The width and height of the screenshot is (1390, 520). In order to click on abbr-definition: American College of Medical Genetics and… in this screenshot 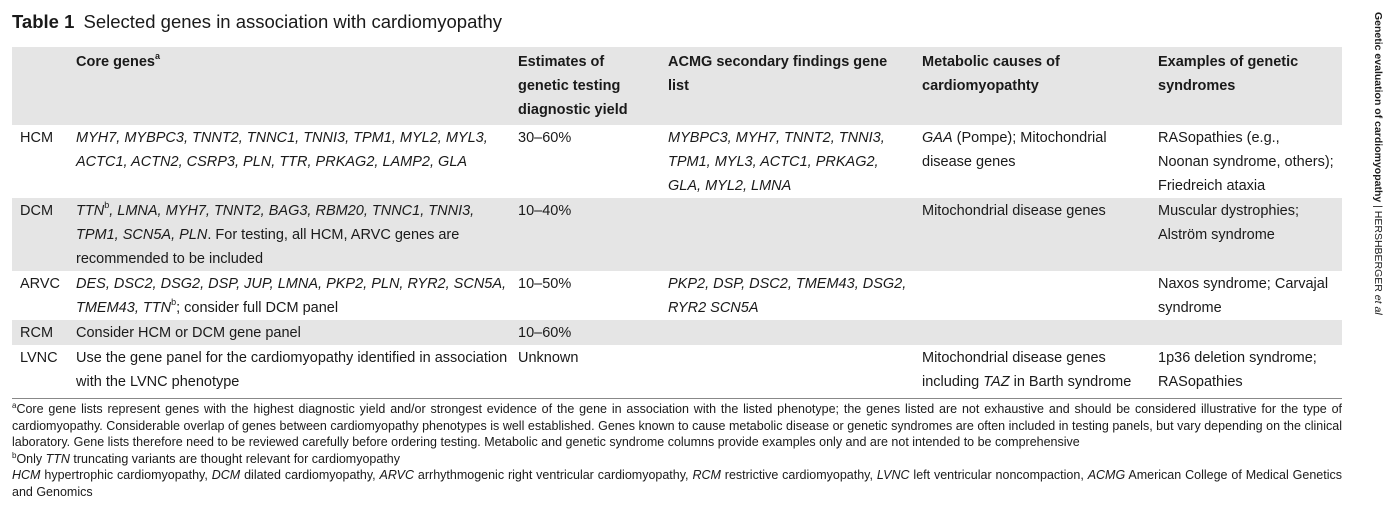, I will do `click(677, 483)`.